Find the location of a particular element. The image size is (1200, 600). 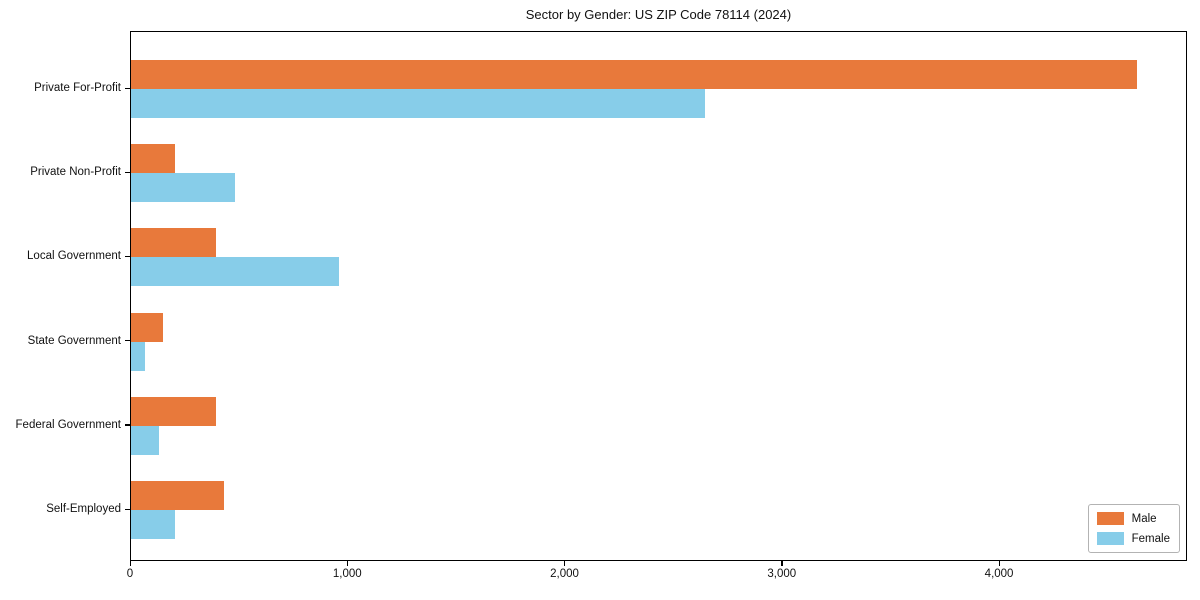

y-axis-category-label: Private Non-Profit is located at coordinates (75, 172).